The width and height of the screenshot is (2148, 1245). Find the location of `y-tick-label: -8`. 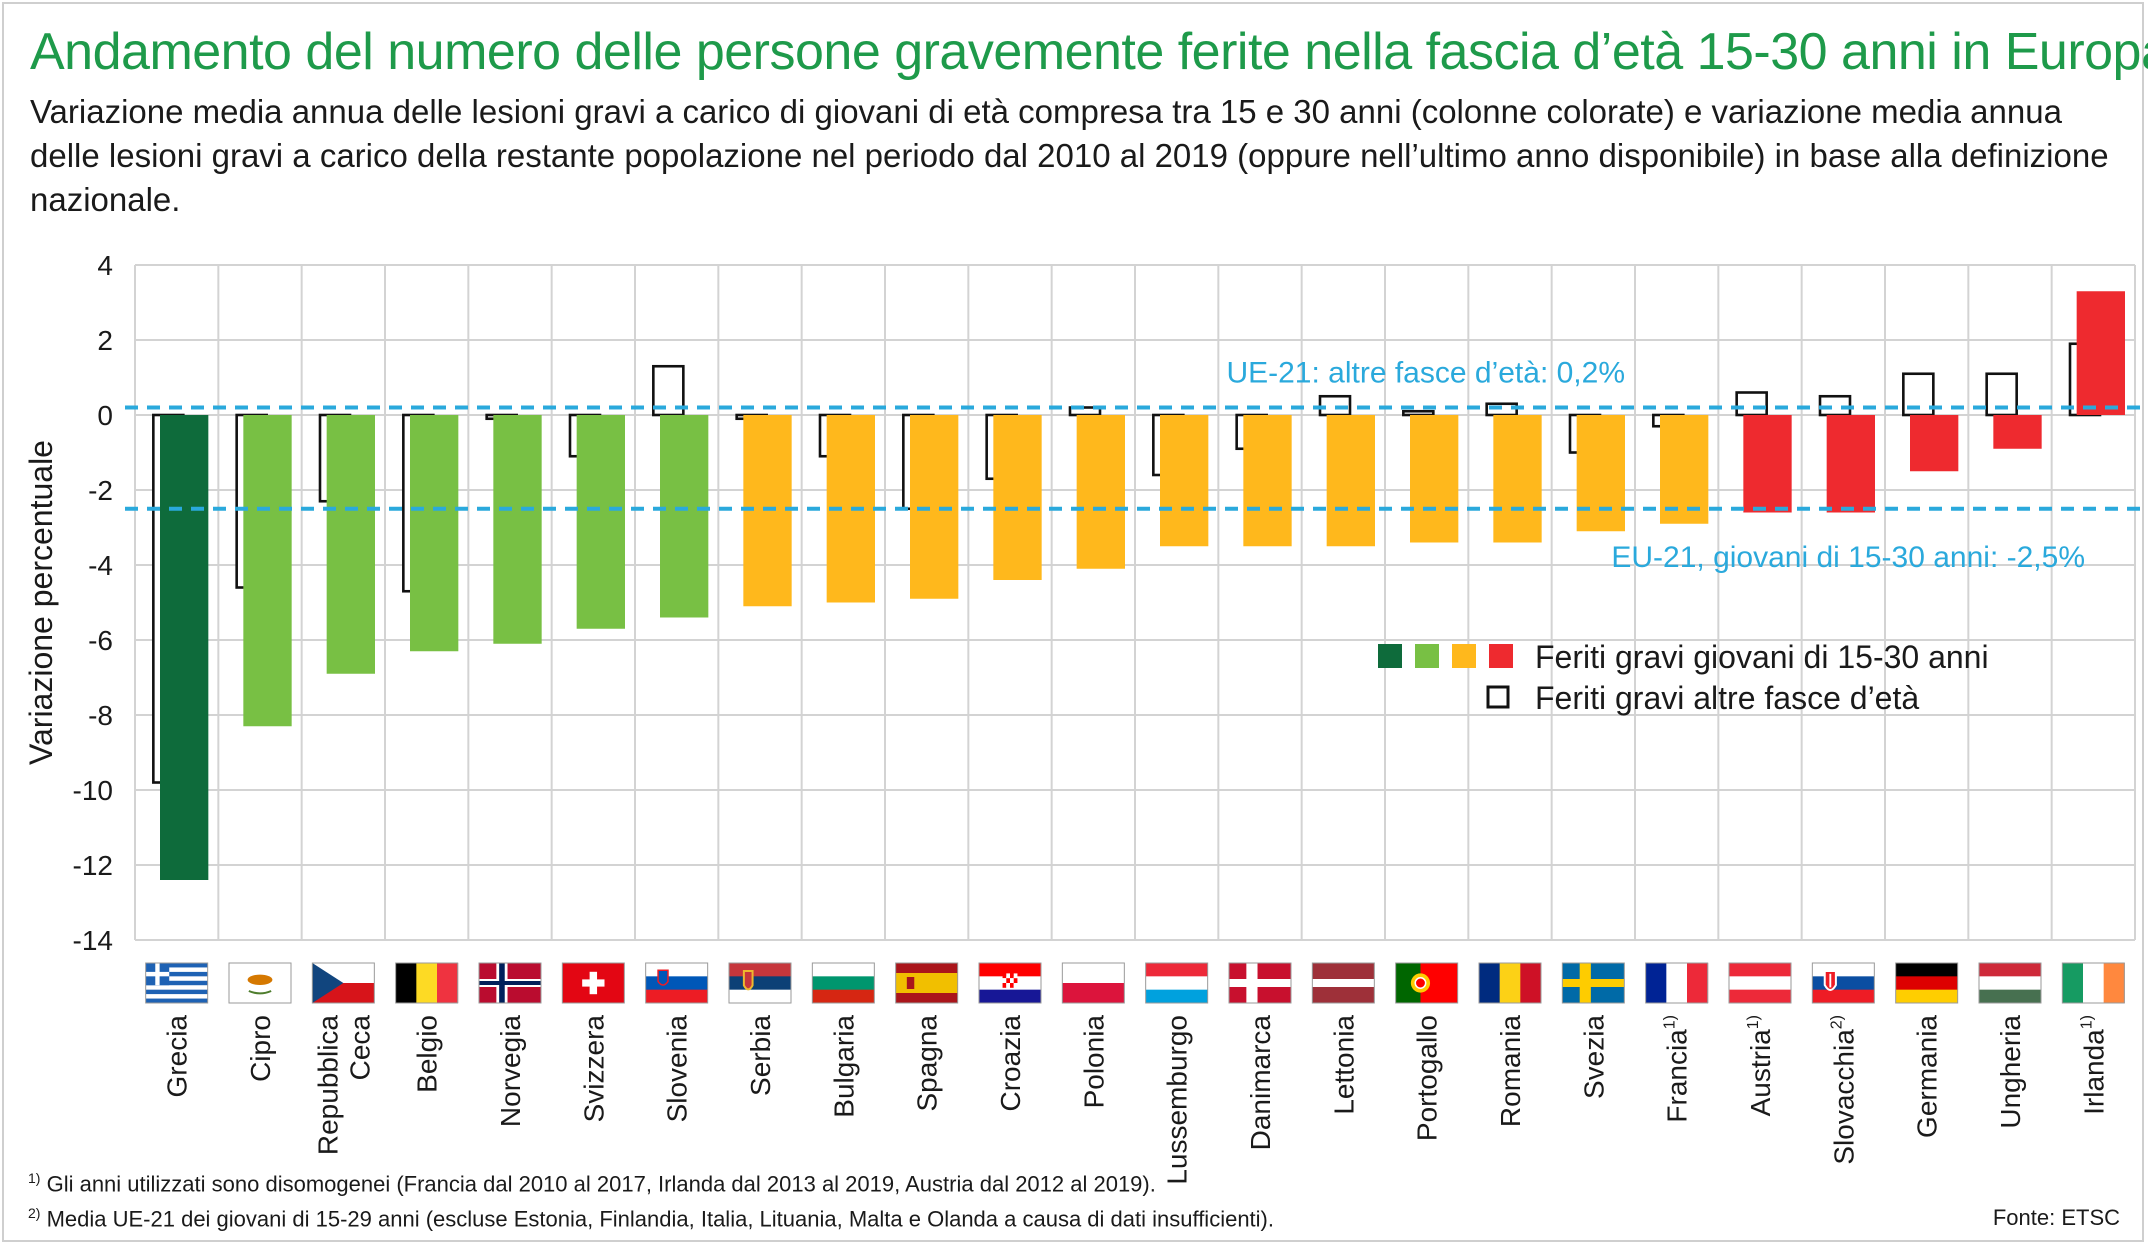

y-tick-label: -8 is located at coordinates (100, 715).